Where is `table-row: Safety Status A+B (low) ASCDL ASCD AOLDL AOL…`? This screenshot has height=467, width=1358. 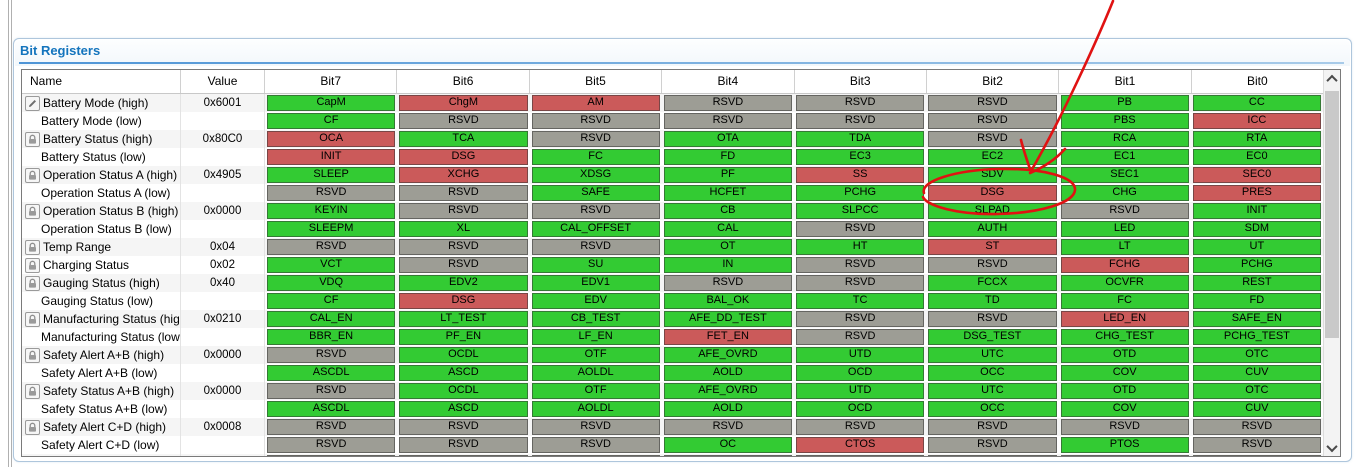 table-row: Safety Status A+B (low) ASCDL ASCD AOLDL AOL… is located at coordinates (681, 409).